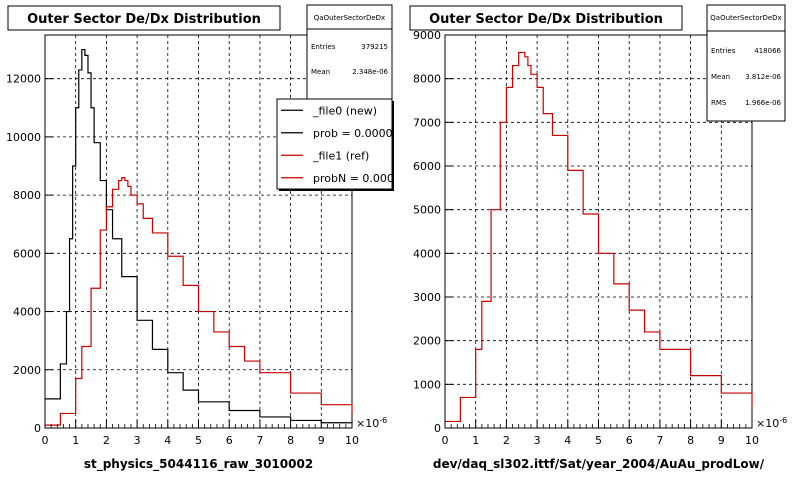 The width and height of the screenshot is (800, 480). What do you see at coordinates (198, 464) in the screenshot?
I see `x-axis-label: st_physics_5044116_raw_3010002` at bounding box center [198, 464].